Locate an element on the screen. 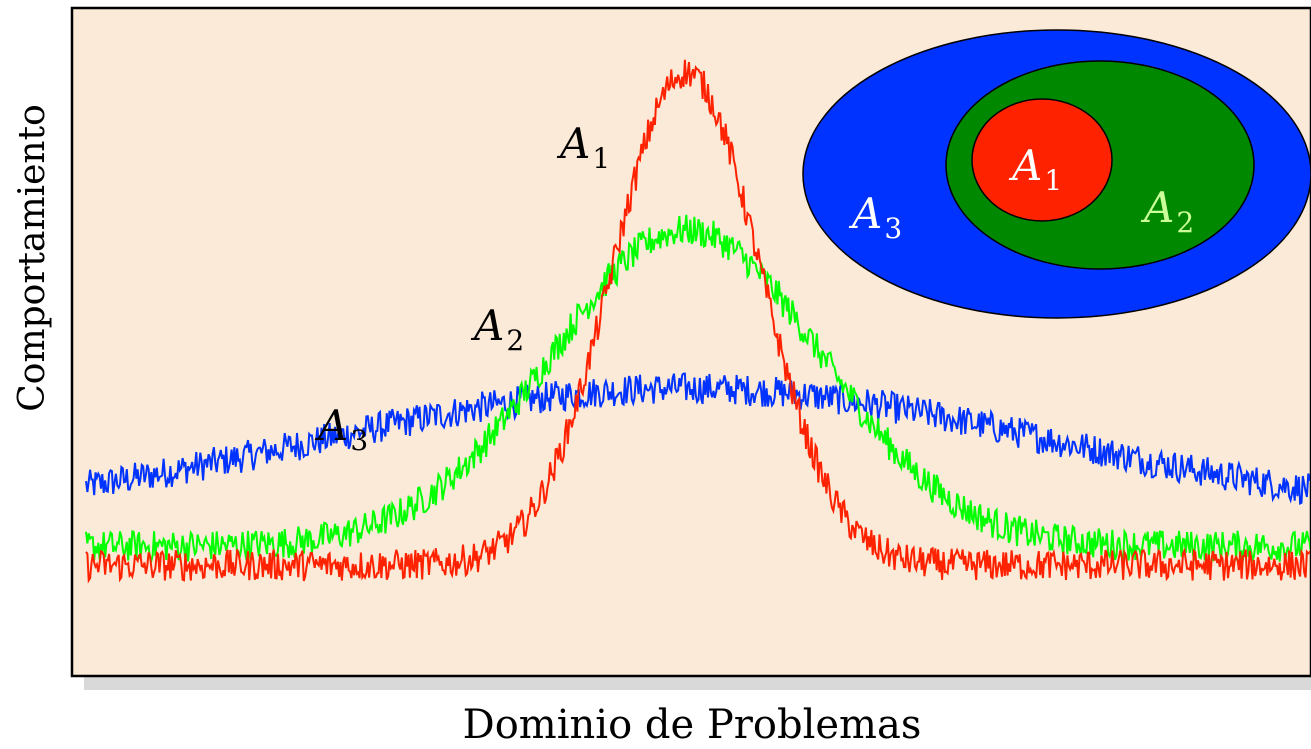  series-label-a1: A1 is located at coordinates (583, 147).